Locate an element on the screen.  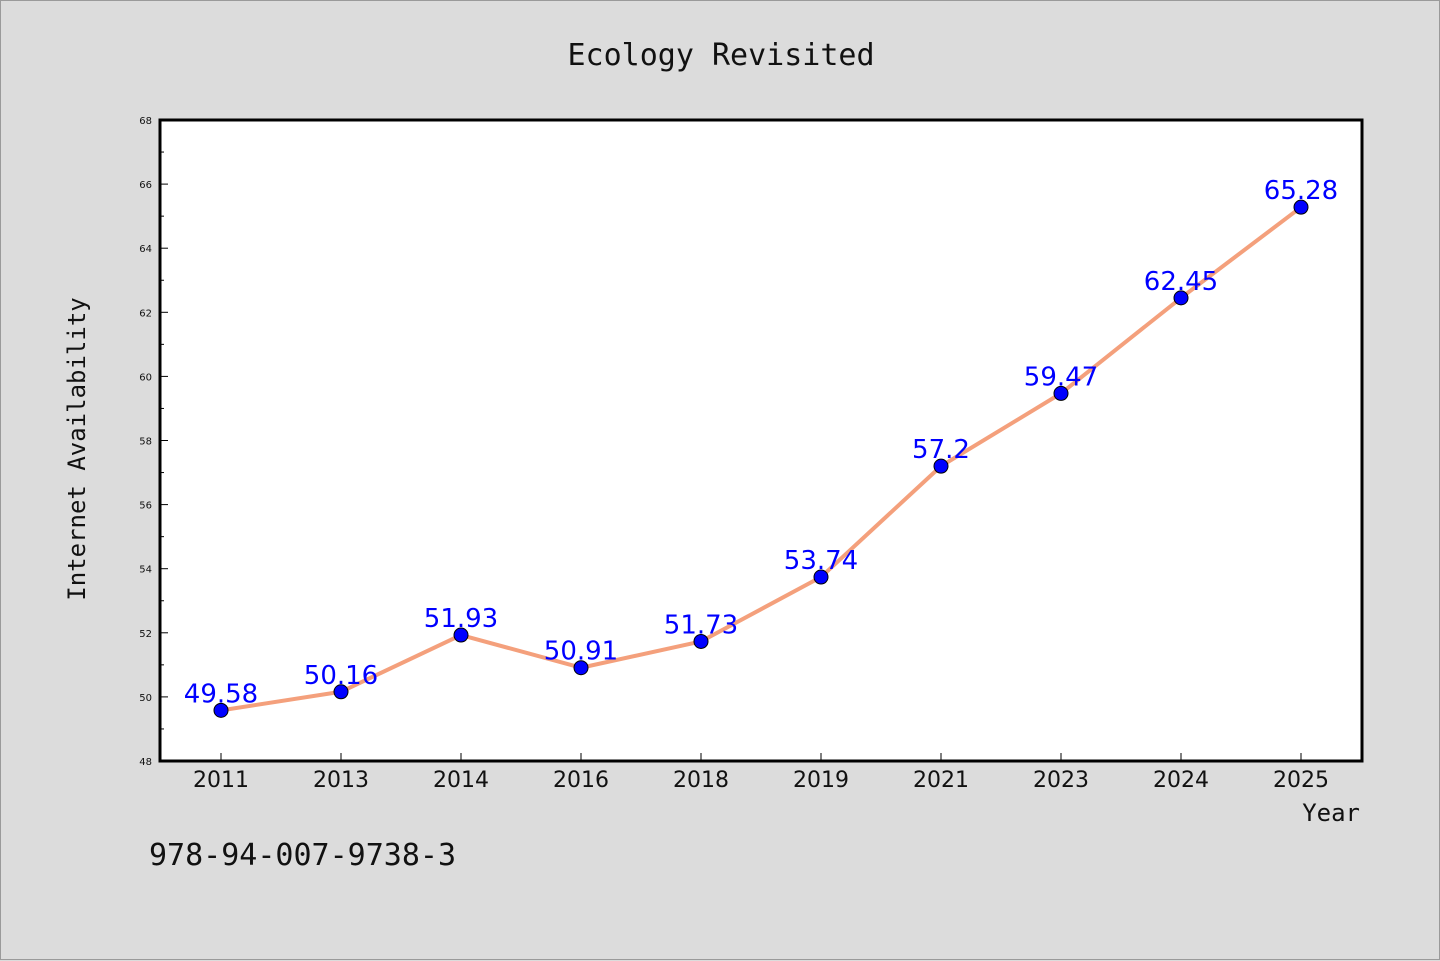
y-tick-label: 48 is located at coordinates (145, 762).